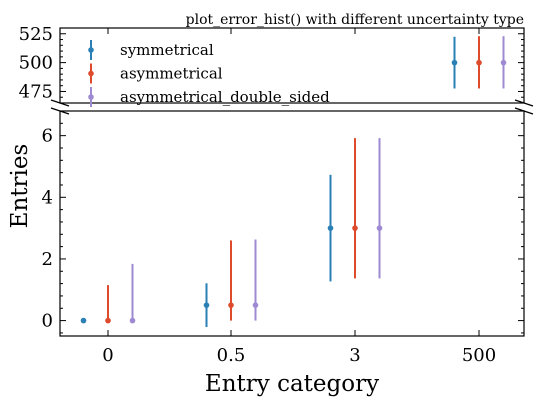 Image resolution: width=542 pixels, height=405 pixels. What do you see at coordinates (91, 97) in the screenshot?
I see `legend-marker-asymmetrical_double_sided` at bounding box center [91, 97].